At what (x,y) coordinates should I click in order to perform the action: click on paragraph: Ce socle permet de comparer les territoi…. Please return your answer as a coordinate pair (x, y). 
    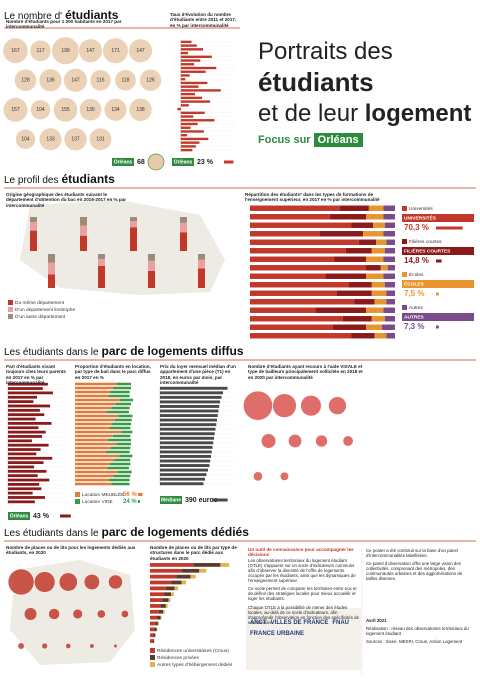
    Looking at the image, I should click on (302, 594).